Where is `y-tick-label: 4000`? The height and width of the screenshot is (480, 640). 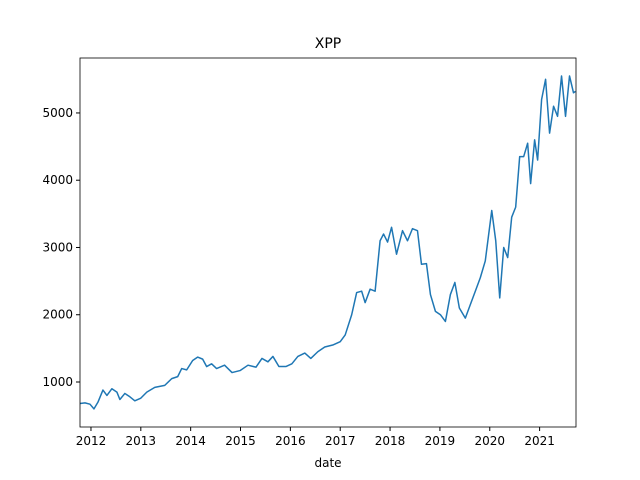 y-tick-label: 4000 is located at coordinates (57, 180).